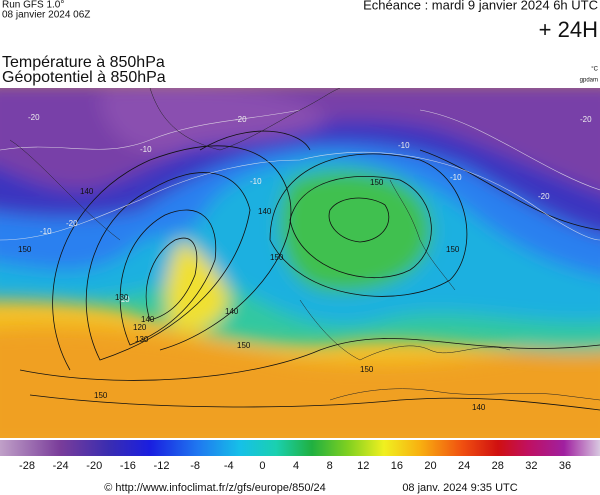 Image resolution: width=600 pixels, height=495 pixels. I want to click on colorbar-ticks: -28 -24 -20 -16 -12 -8 -4 0 4 8 12 16 20 24 28 32 36, so click(295, 466).